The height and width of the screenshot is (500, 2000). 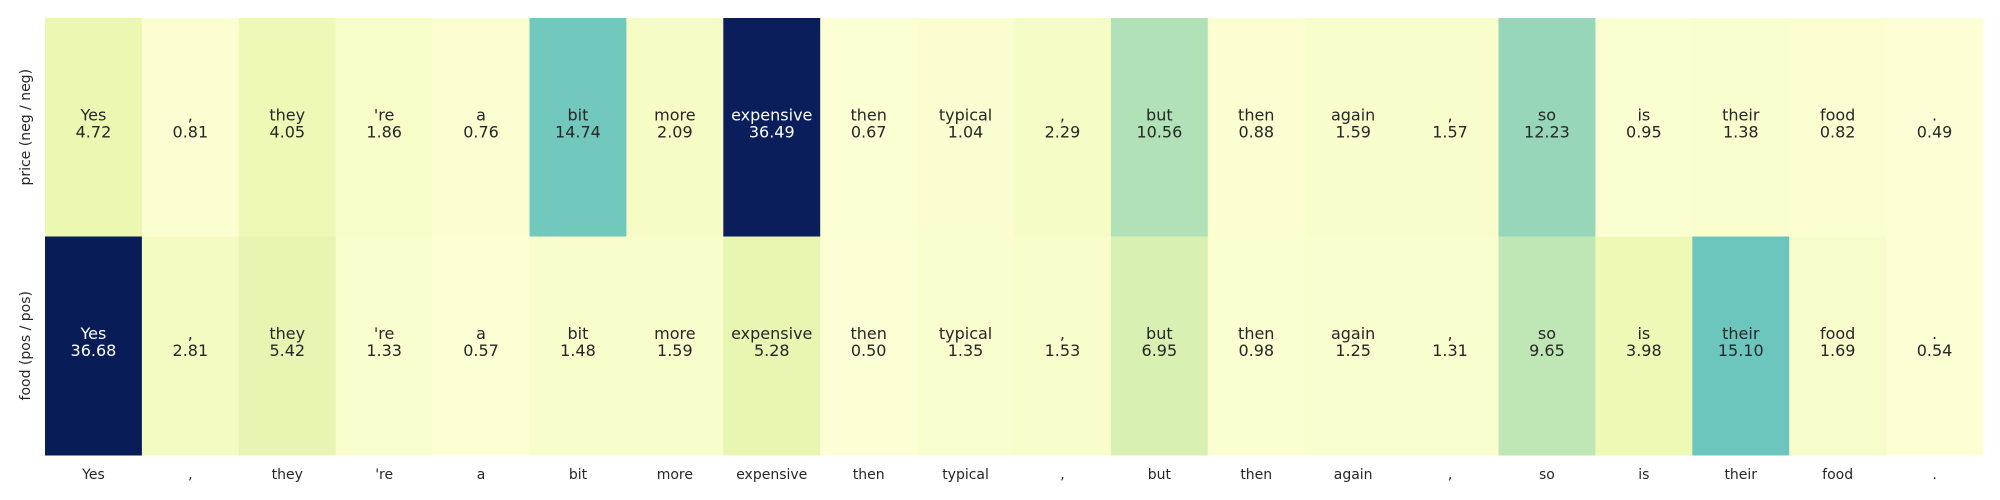 What do you see at coordinates (1934, 333) in the screenshot?
I see `cell-token-label: .` at bounding box center [1934, 333].